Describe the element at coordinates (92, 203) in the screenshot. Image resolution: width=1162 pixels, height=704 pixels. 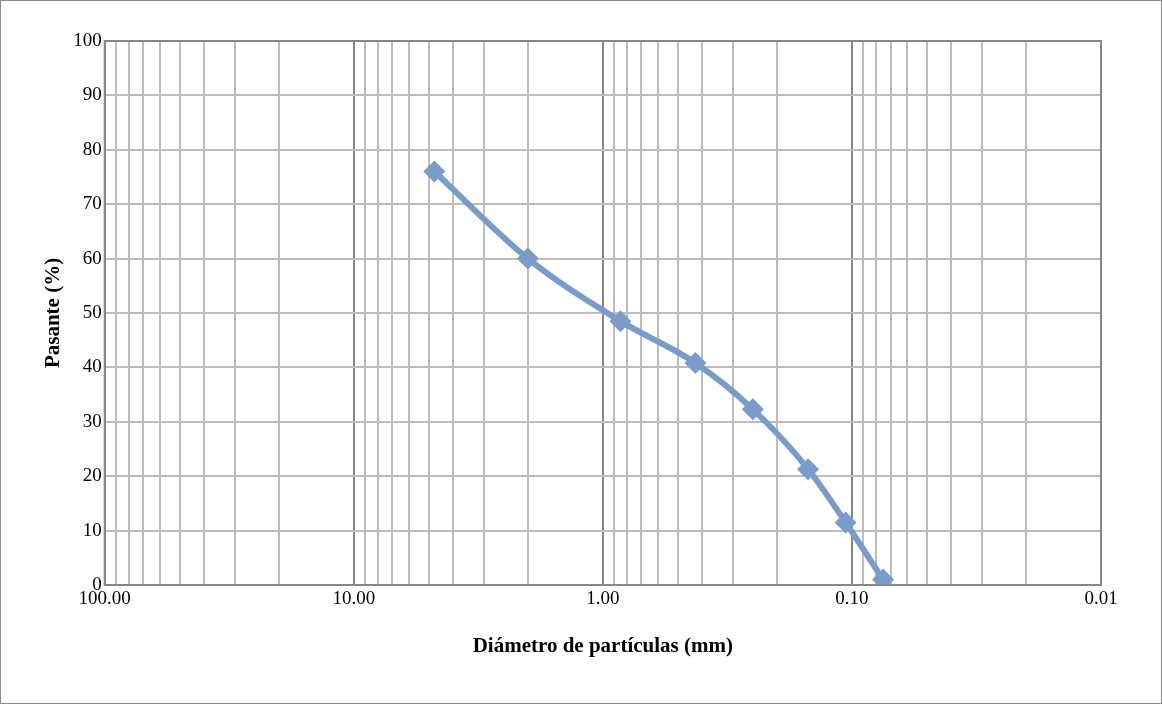
I see `y-tick-label: 70` at that location.